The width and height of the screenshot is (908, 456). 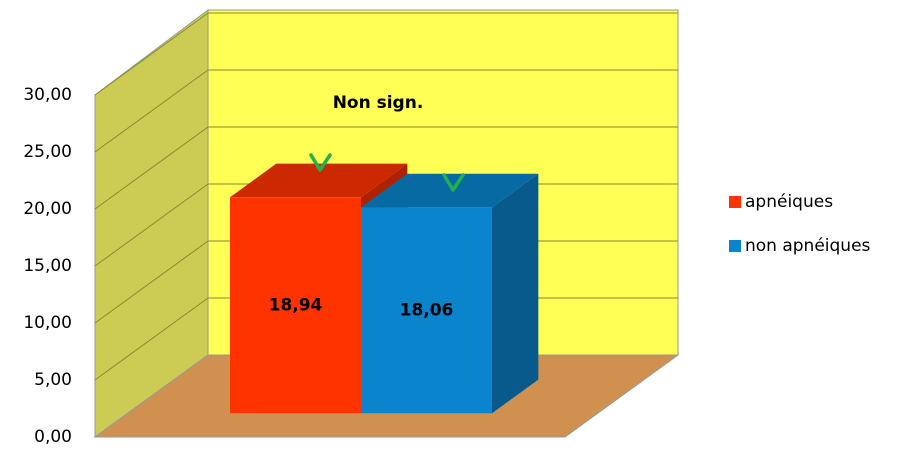 What do you see at coordinates (53, 380) in the screenshot?
I see `y-tick-label: 5,00` at bounding box center [53, 380].